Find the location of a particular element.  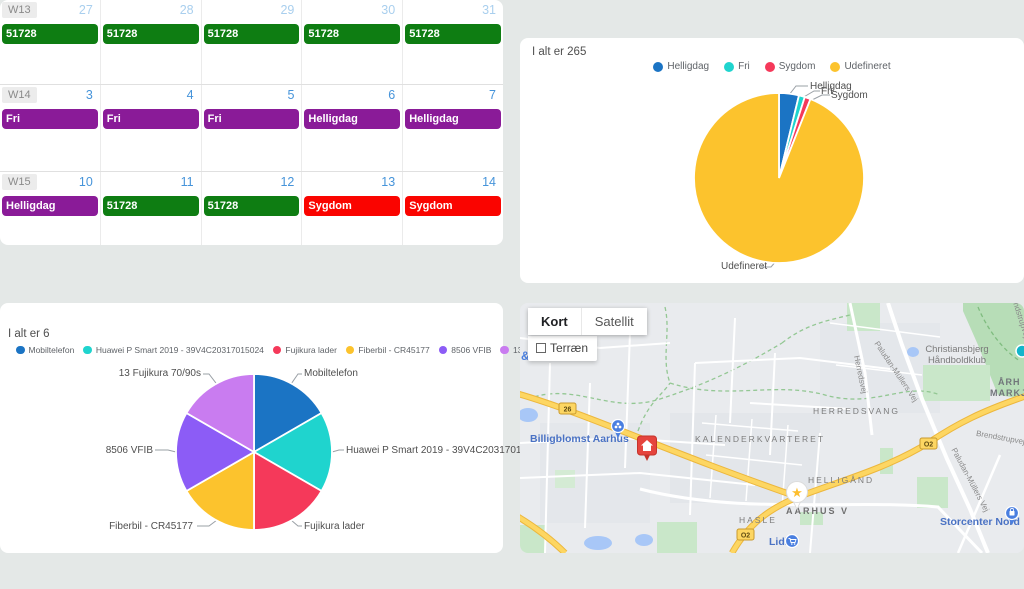

day-number: 12 is located at coordinates (287, 182).